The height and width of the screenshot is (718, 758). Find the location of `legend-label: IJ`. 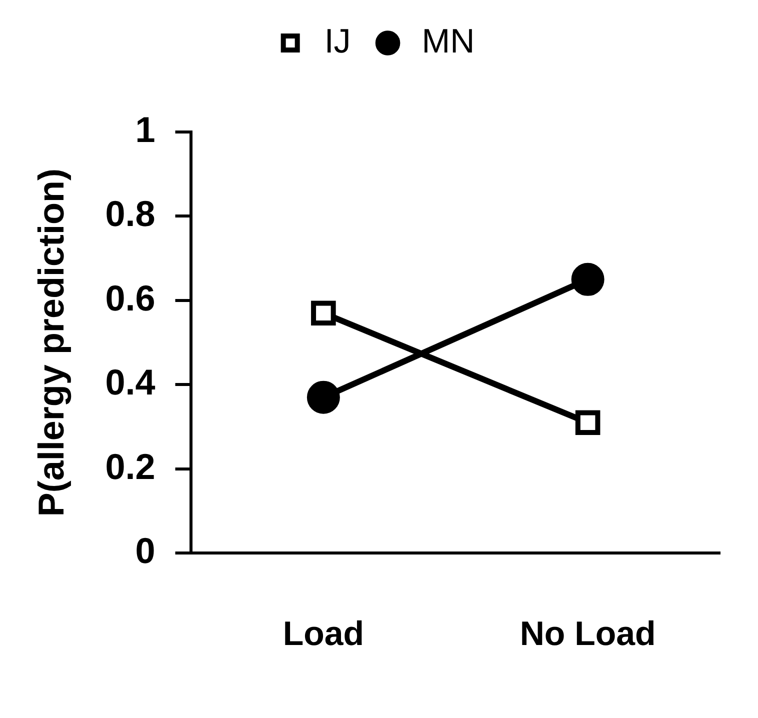

legend-label: IJ is located at coordinates (337, 41).